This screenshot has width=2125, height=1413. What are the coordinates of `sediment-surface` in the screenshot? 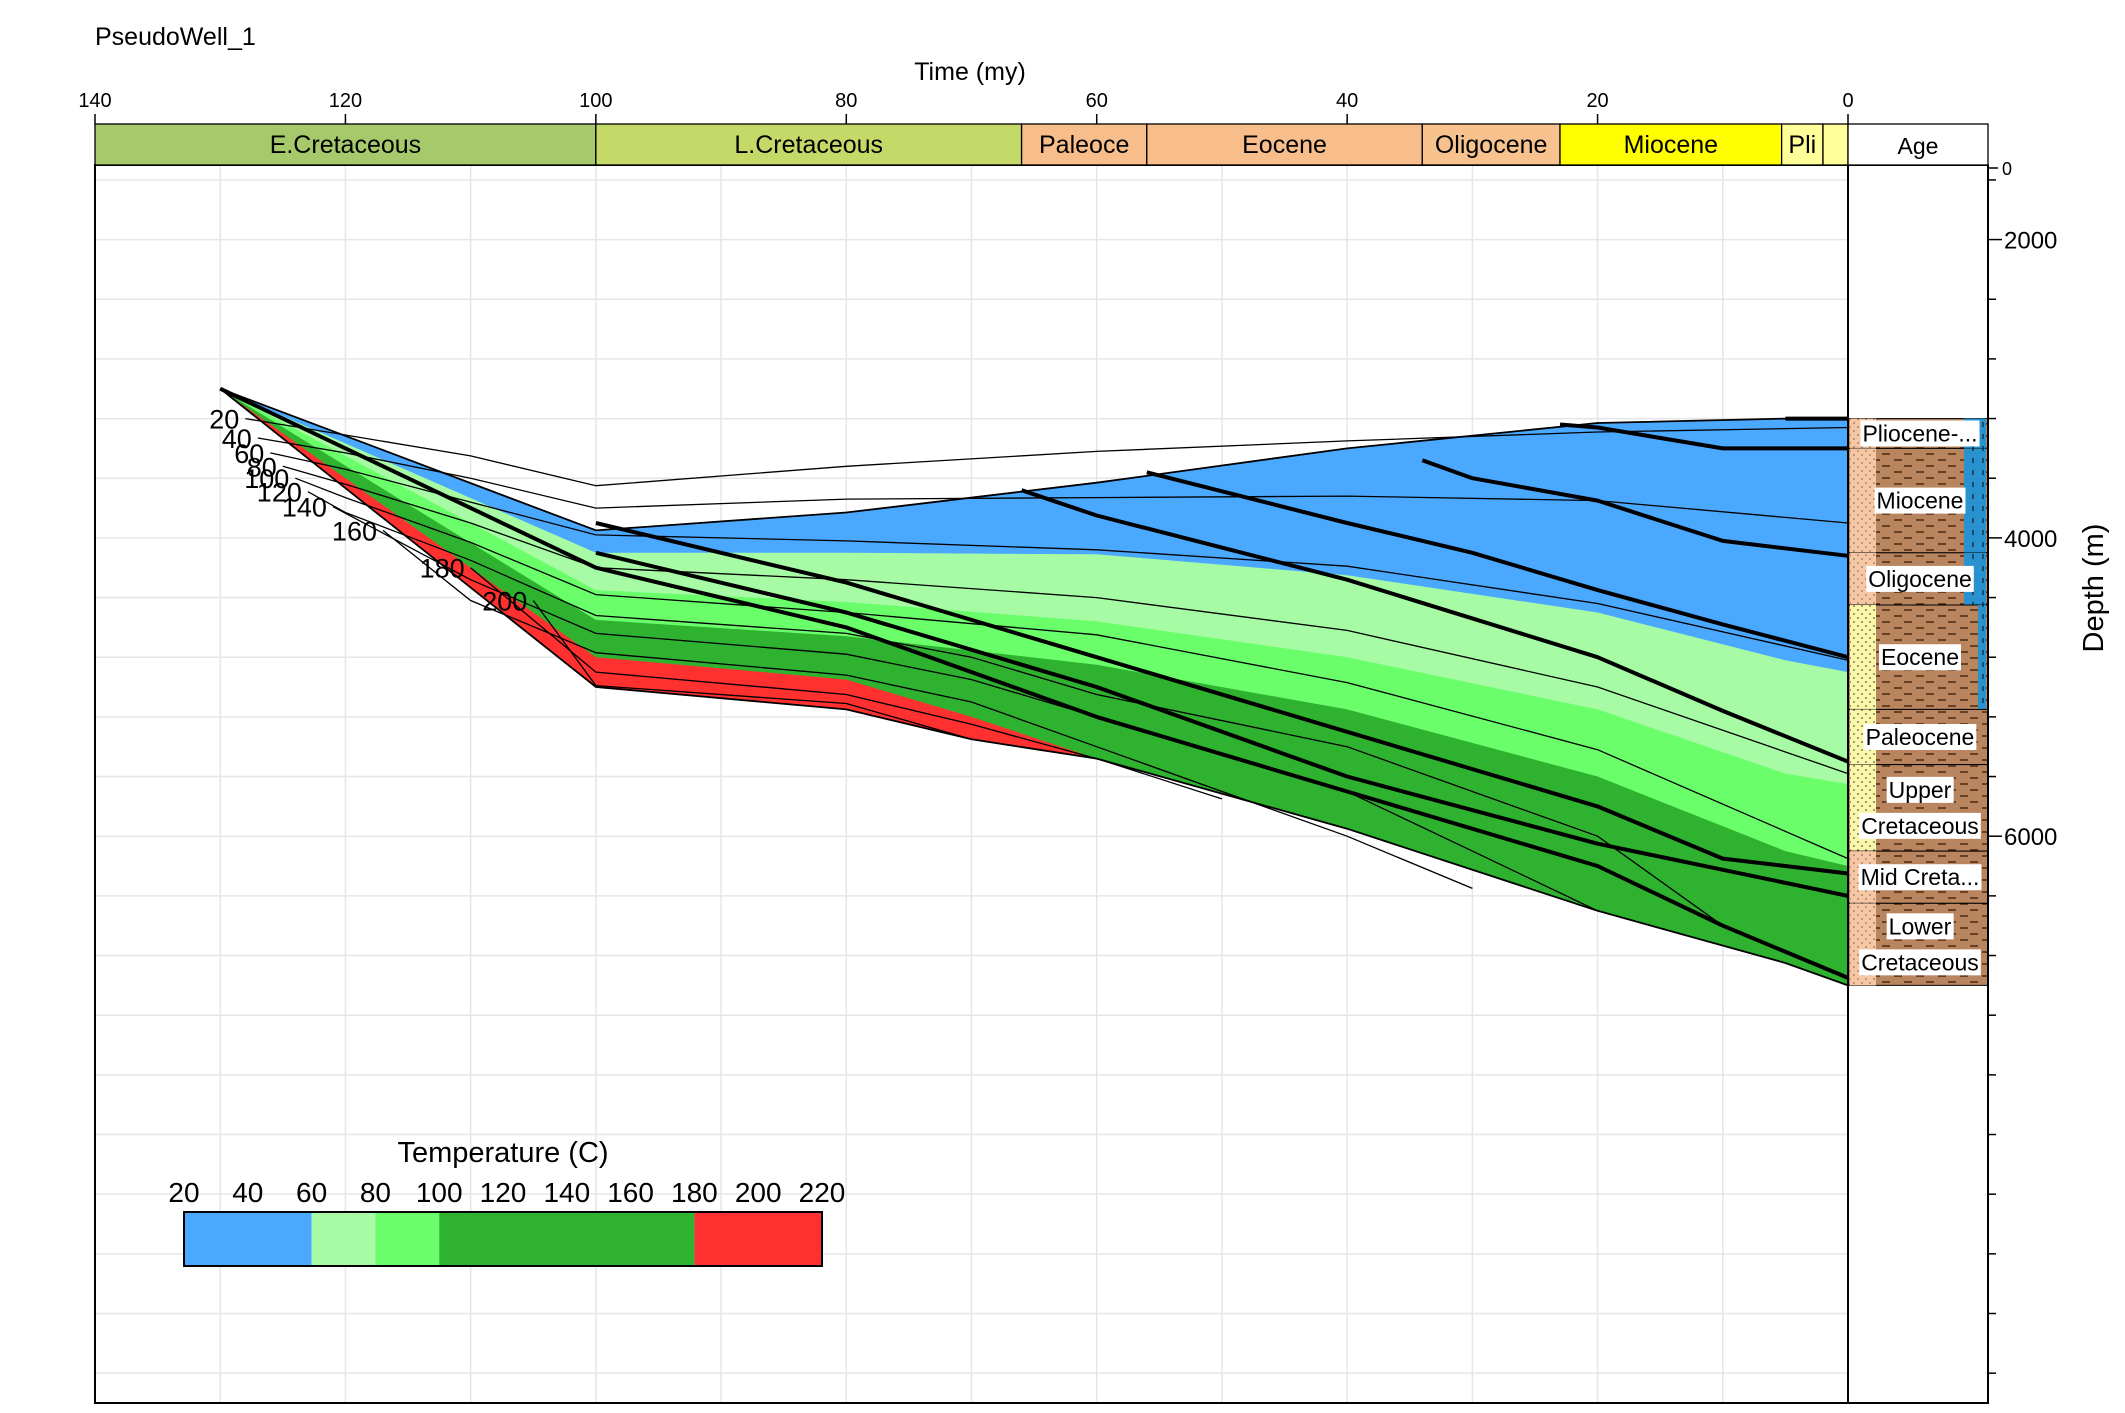 It's located at (1033, 459).